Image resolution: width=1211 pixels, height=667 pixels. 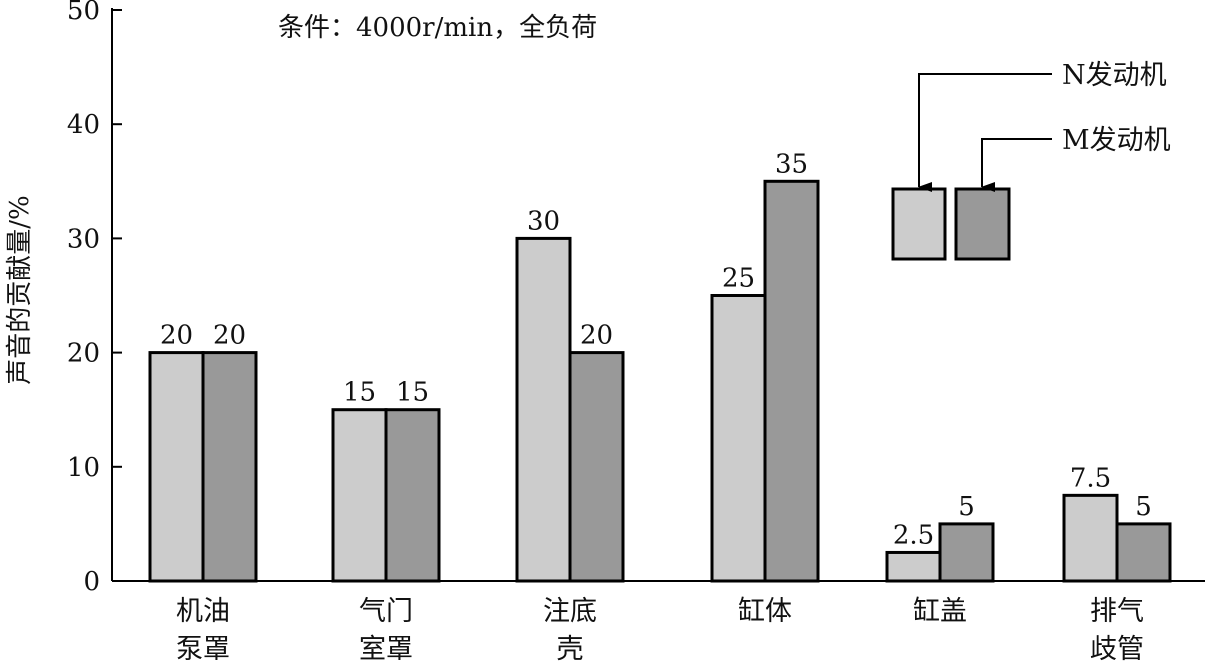 What do you see at coordinates (570, 611) in the screenshot?
I see `x-tick-label: 注底` at bounding box center [570, 611].